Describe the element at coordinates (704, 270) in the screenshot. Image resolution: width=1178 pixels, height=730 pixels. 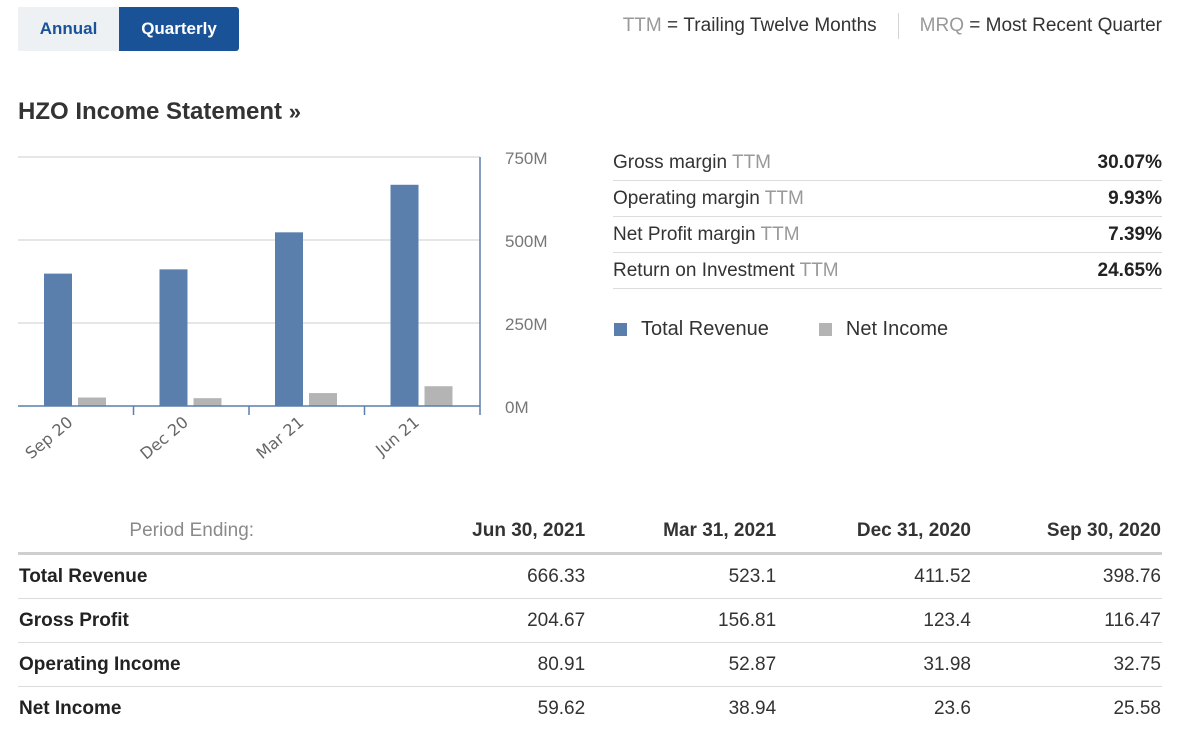
I see `metric-name: Return on Investment` at that location.